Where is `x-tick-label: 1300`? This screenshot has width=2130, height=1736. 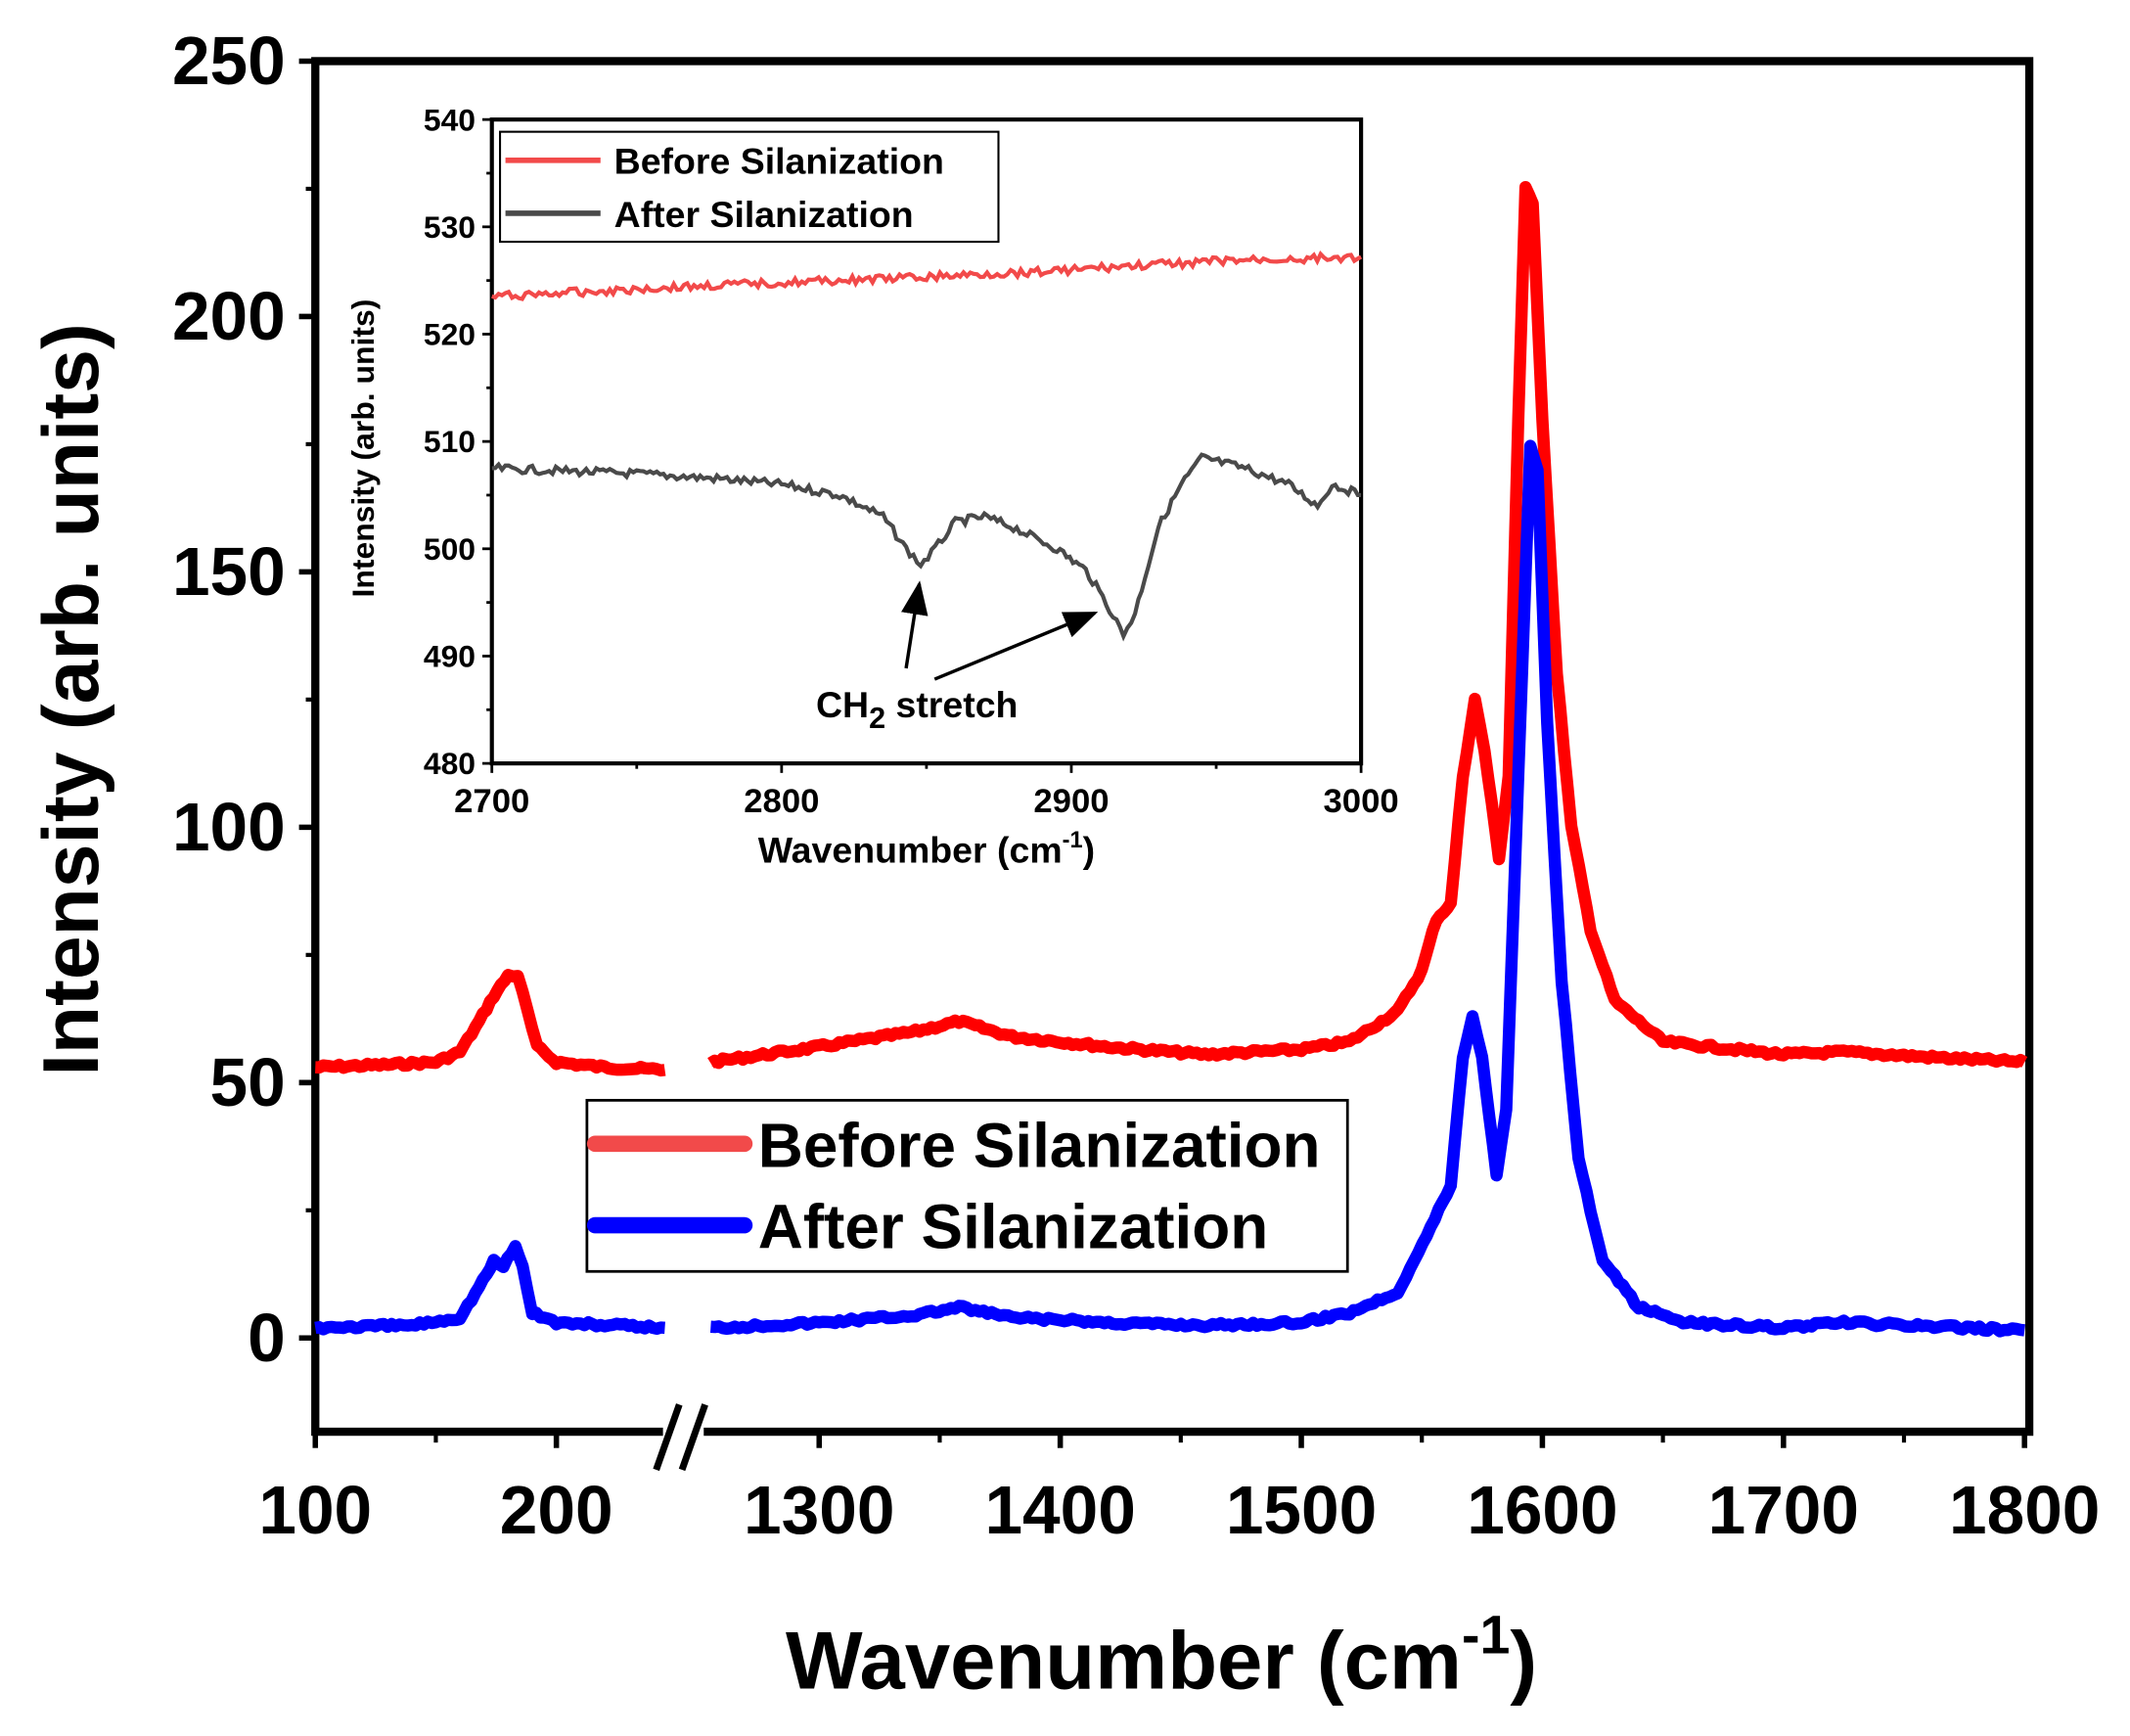
x-tick-label: 1300 is located at coordinates (819, 1510).